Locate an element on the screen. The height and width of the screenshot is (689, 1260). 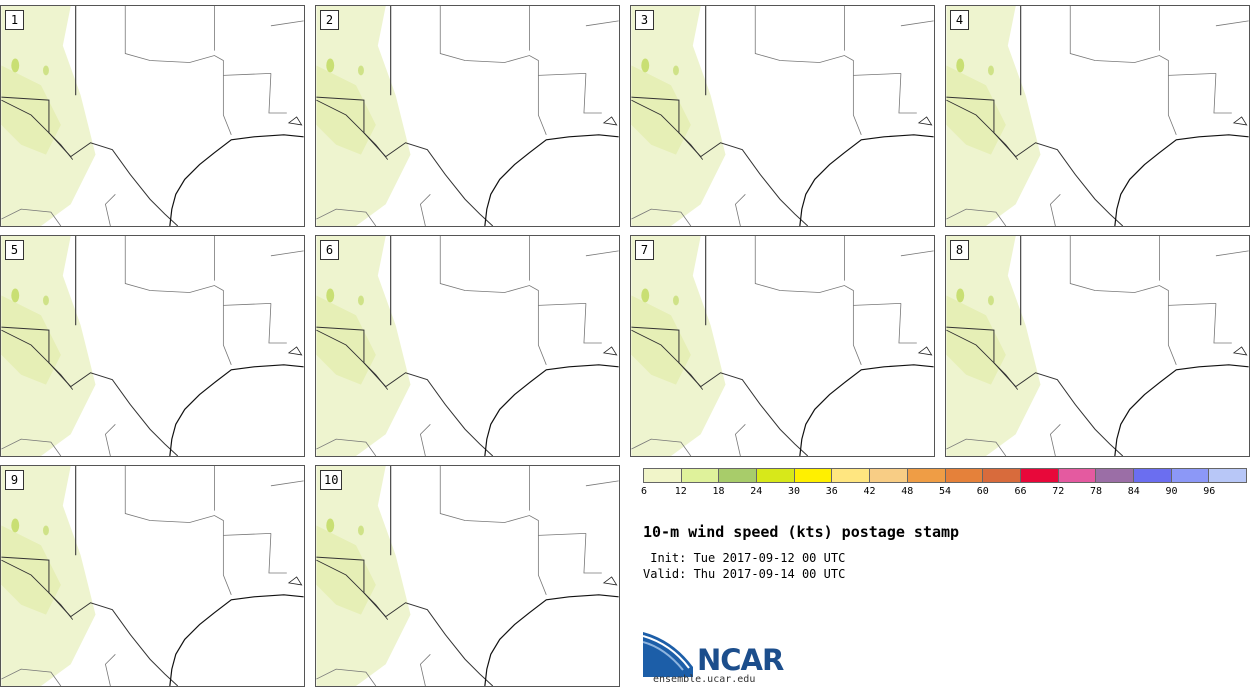
ncar-logo-text: NCAR is located at coordinates (740, 660).